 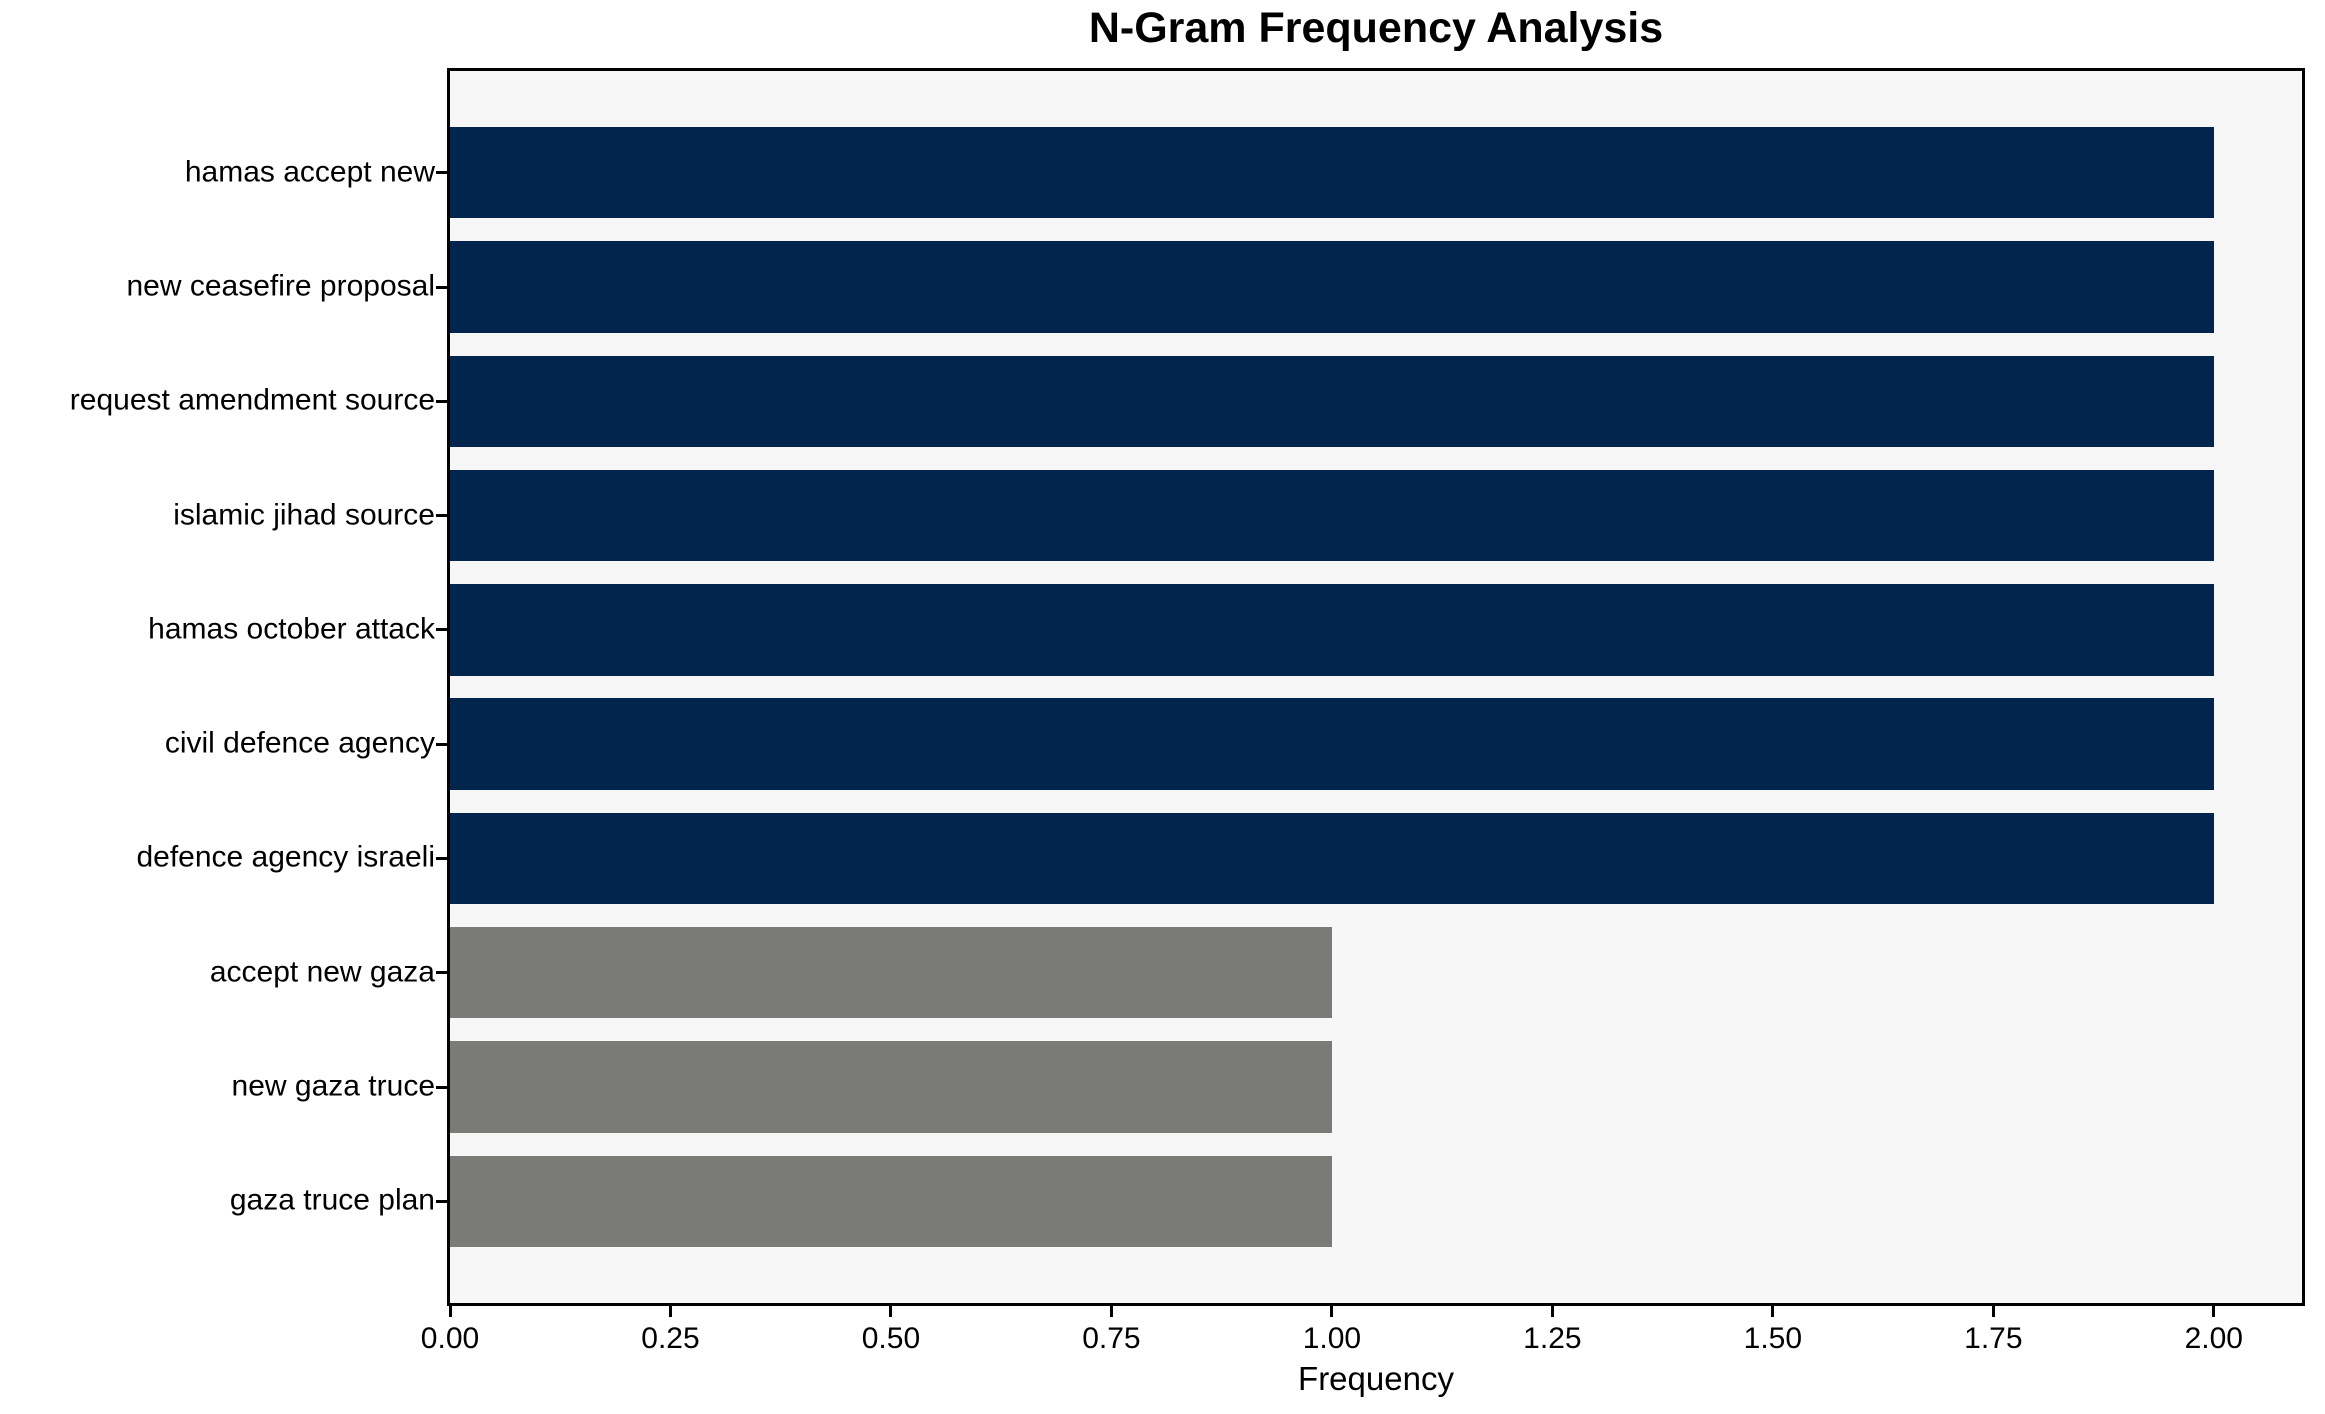 What do you see at coordinates (304, 514) in the screenshot?
I see `y-axis-tick-label: islamic jihad source` at bounding box center [304, 514].